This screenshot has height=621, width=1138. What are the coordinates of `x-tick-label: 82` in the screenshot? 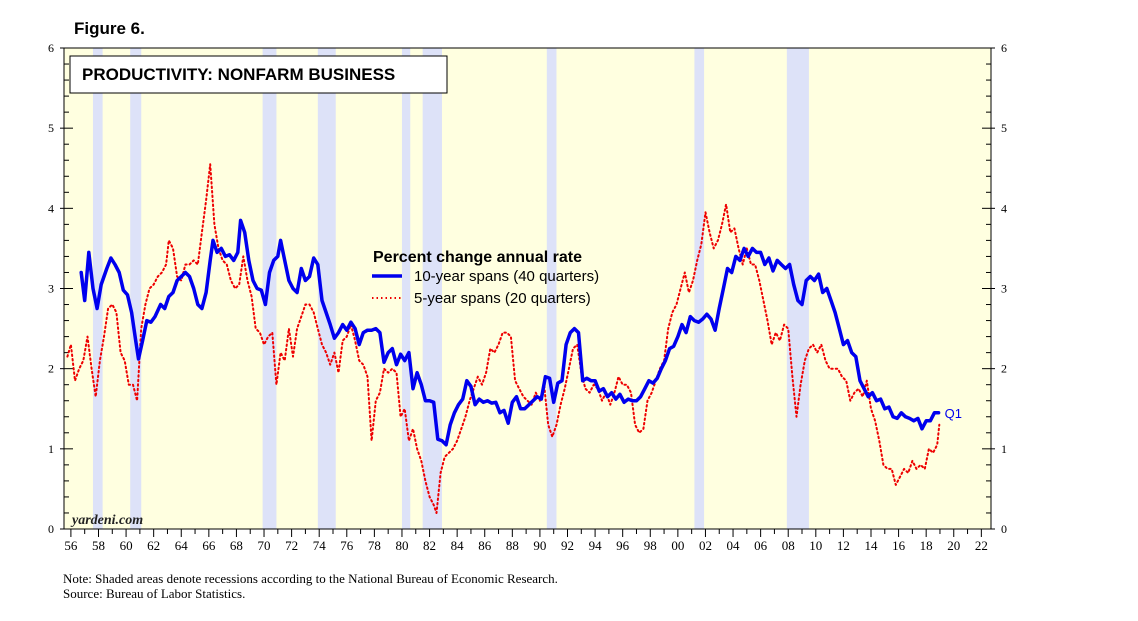 It's located at (429, 545).